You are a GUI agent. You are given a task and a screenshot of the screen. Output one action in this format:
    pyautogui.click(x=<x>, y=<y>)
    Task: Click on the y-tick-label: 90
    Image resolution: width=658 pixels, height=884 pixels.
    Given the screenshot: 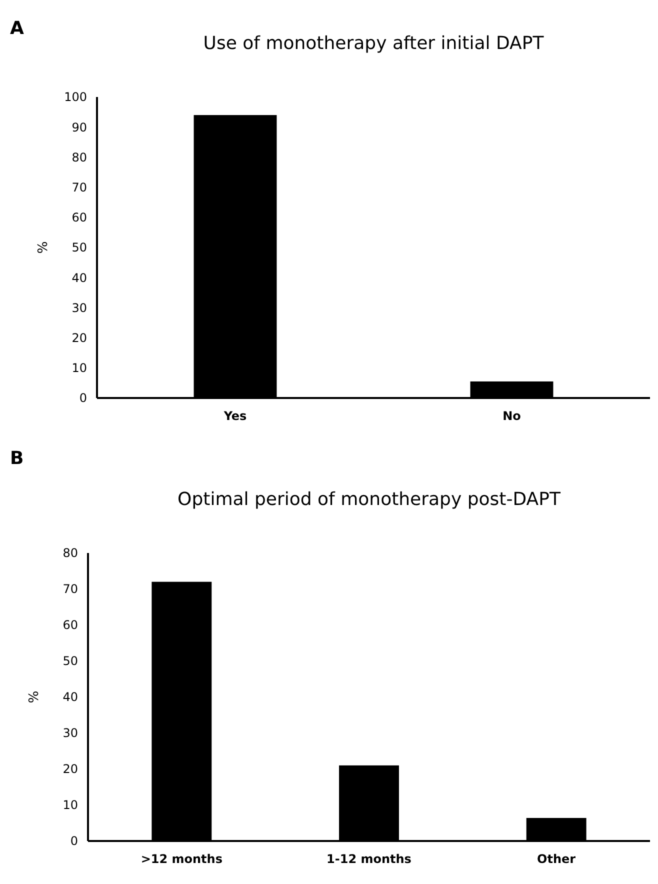 What is the action you would take?
    pyautogui.click(x=79, y=127)
    